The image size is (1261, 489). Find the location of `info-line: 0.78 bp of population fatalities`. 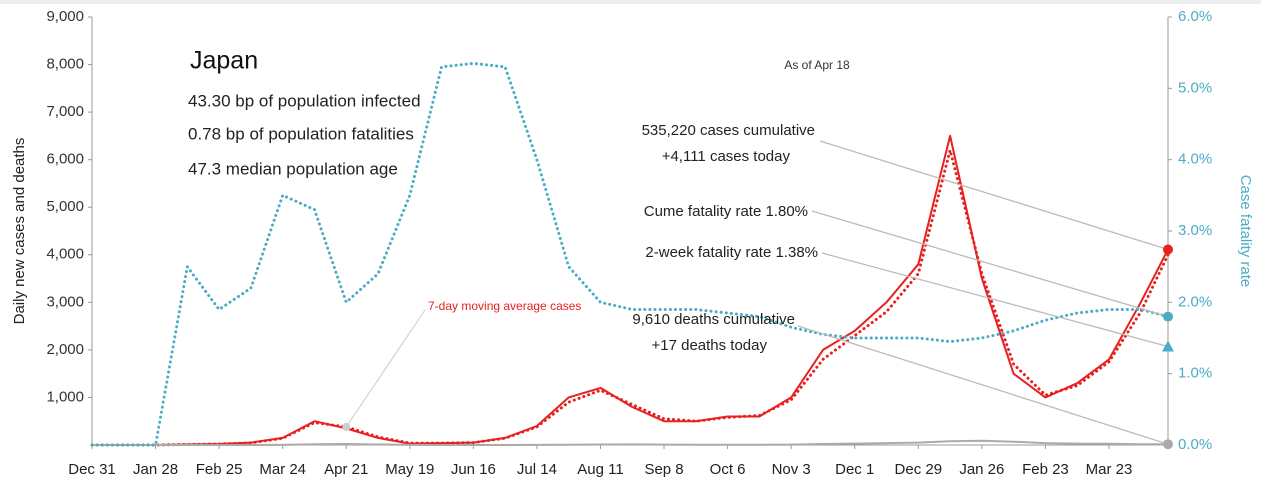

info-line: 0.78 bp of population fatalities is located at coordinates (301, 133).